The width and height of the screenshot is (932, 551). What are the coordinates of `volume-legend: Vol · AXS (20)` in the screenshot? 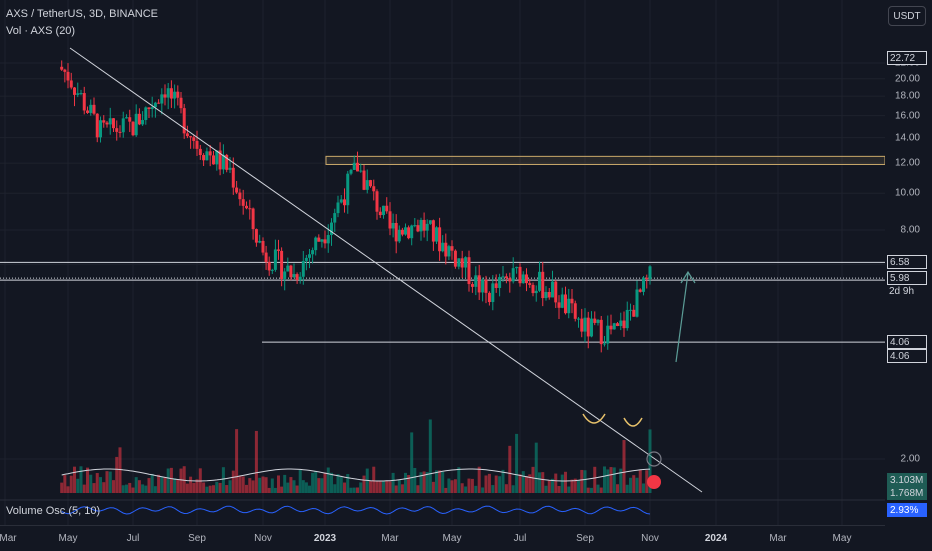 It's located at (41, 31).